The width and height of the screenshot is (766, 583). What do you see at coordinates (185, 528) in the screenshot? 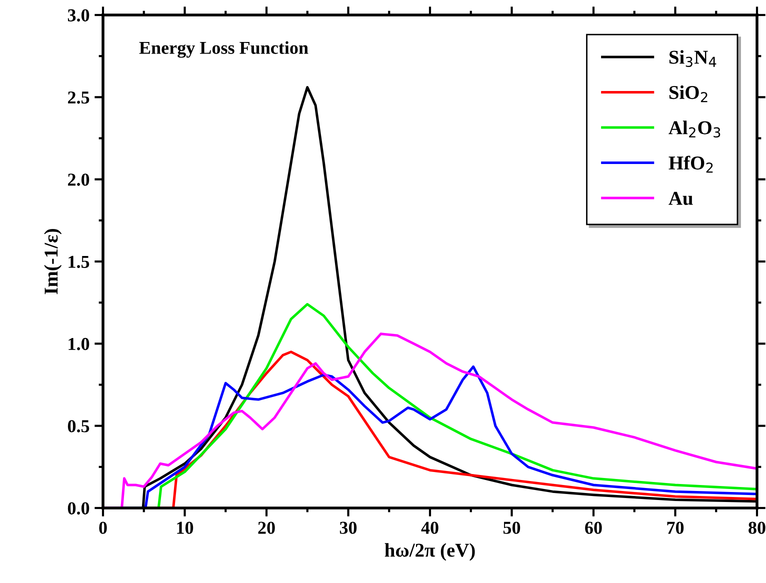
I see `x-tick-label: 10` at bounding box center [185, 528].